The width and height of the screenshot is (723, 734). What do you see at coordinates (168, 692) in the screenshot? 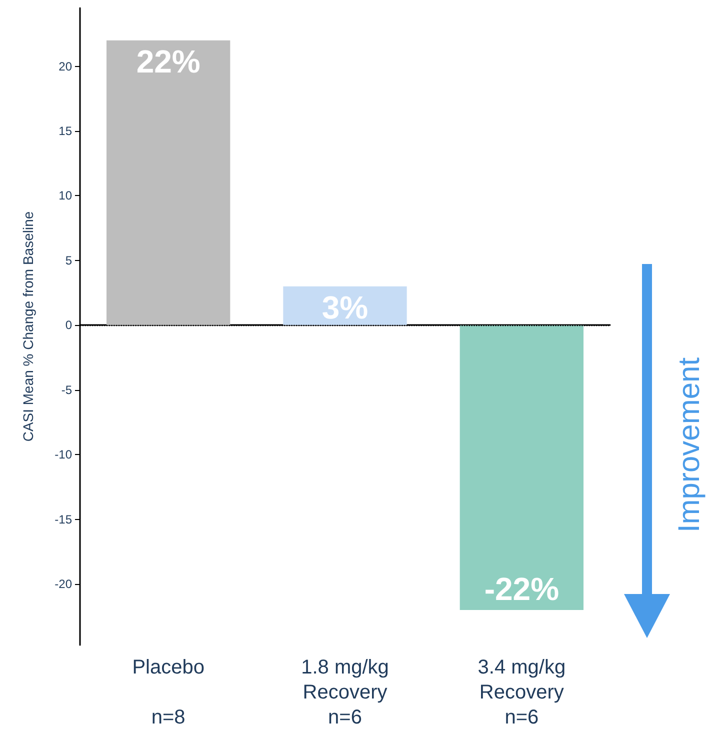
I see `category-label: Placebo n=8` at bounding box center [168, 692].